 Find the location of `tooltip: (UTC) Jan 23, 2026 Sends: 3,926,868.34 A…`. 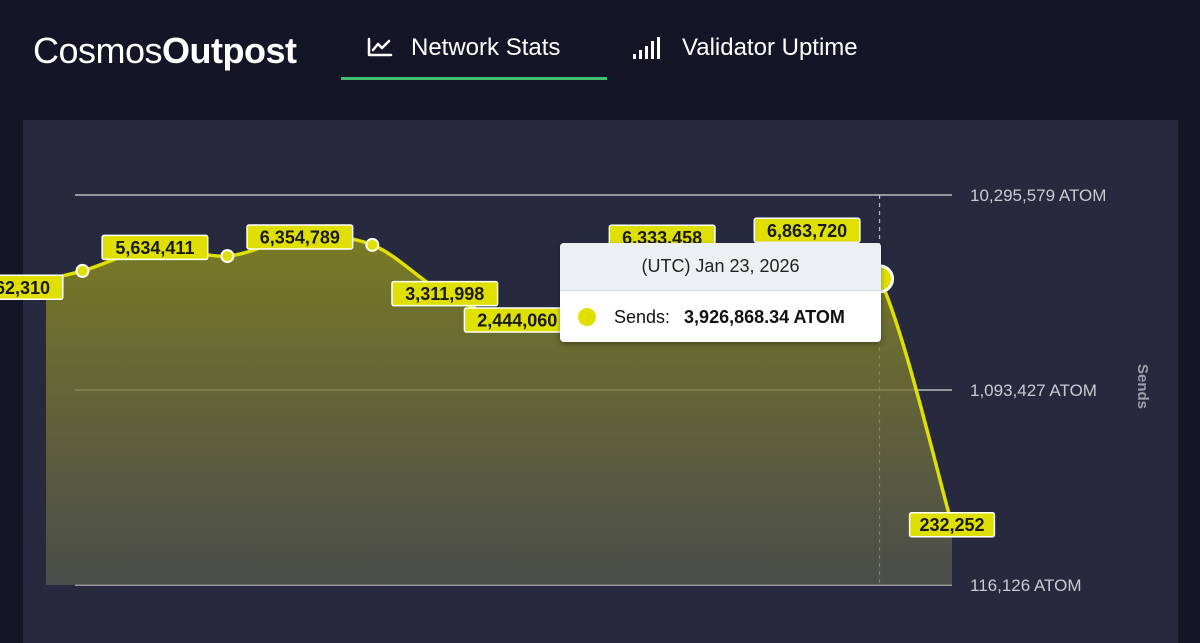

tooltip: (UTC) Jan 23, 2026 Sends: 3,926,868.34 A… is located at coordinates (720, 292).